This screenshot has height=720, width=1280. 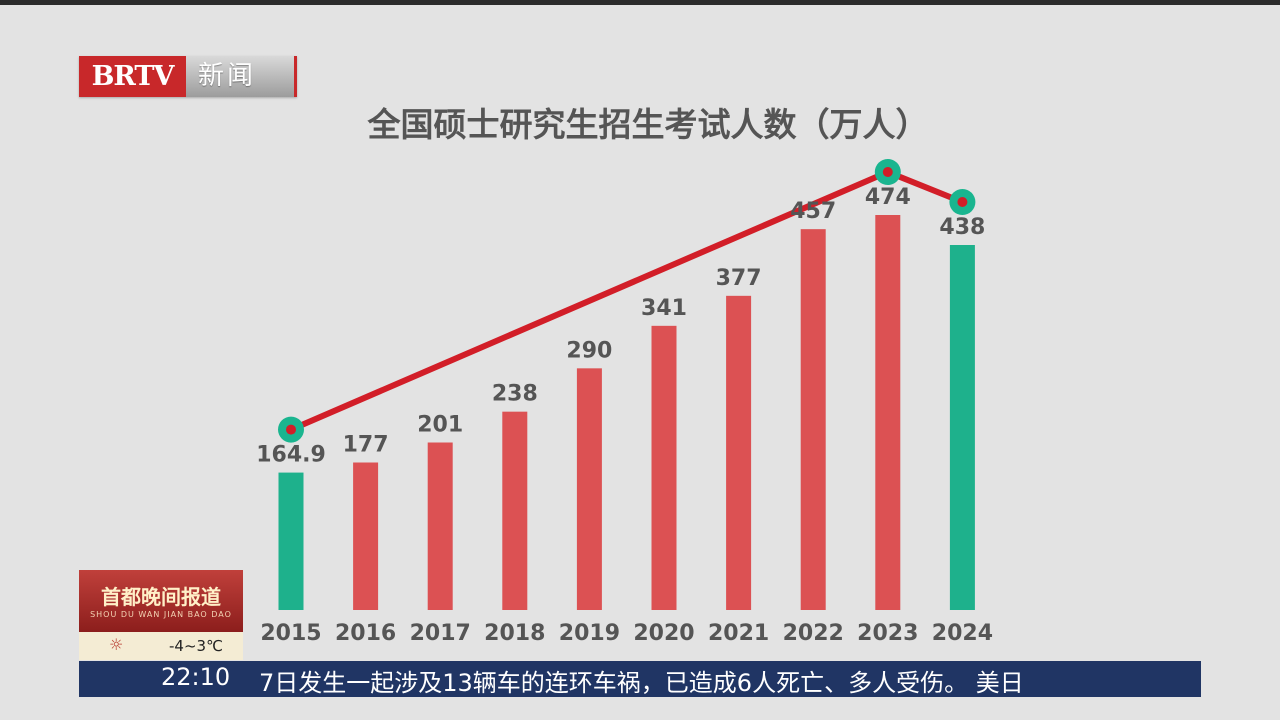 What do you see at coordinates (739, 278) in the screenshot?
I see `value-label-2021: 377` at bounding box center [739, 278].